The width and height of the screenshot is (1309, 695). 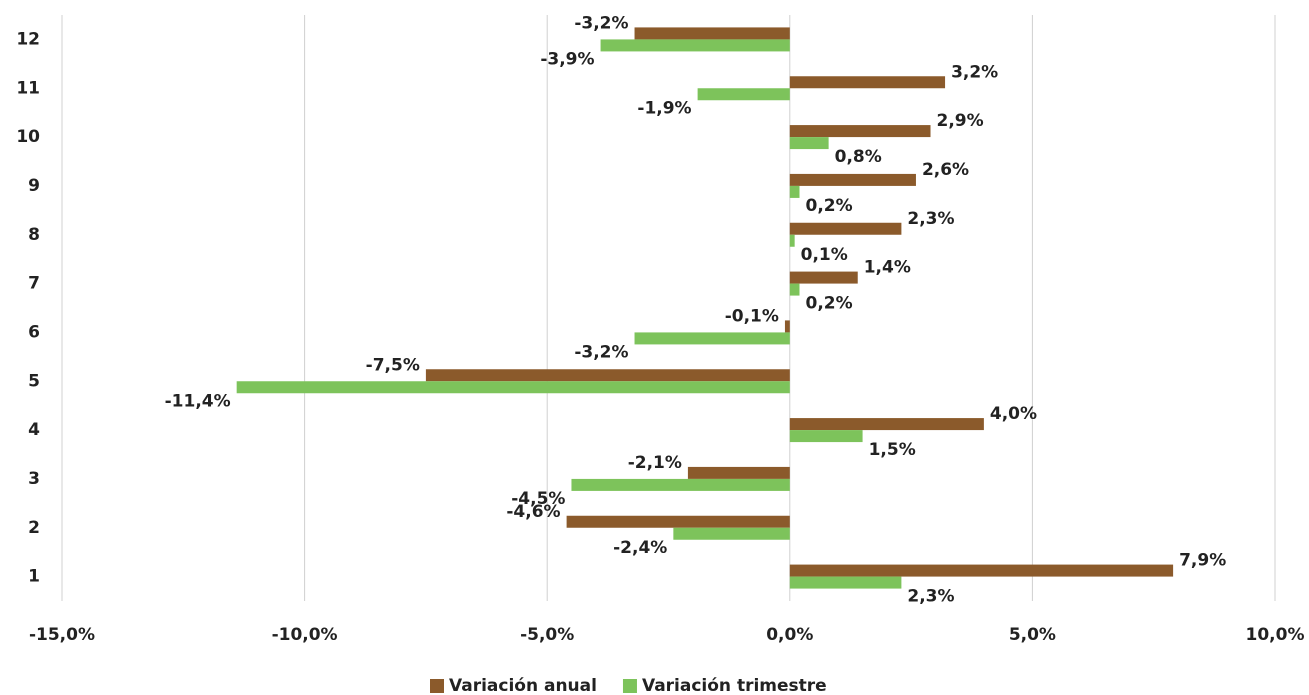 What do you see at coordinates (28, 39) in the screenshot?
I see `y-tick-label: 12` at bounding box center [28, 39].